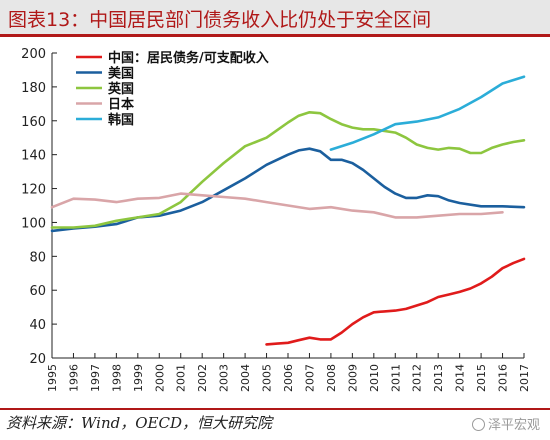 Image resolution: width=550 pixels, height=440 pixels. Describe the element at coordinates (224, 378) in the screenshot. I see `x-tick-label: 2003` at that location.